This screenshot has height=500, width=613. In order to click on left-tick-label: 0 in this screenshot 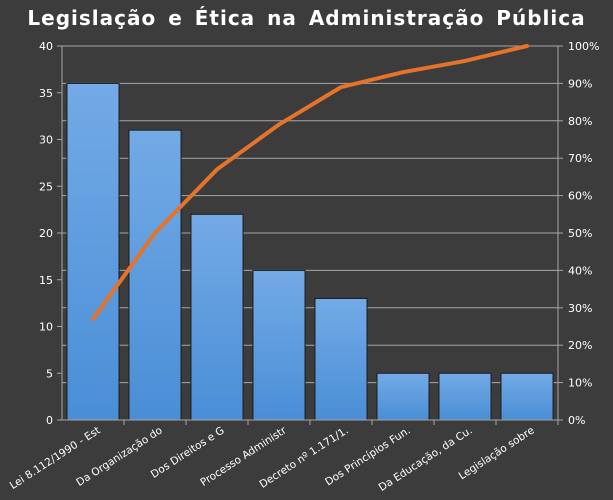, I will do `click(49, 420)`.